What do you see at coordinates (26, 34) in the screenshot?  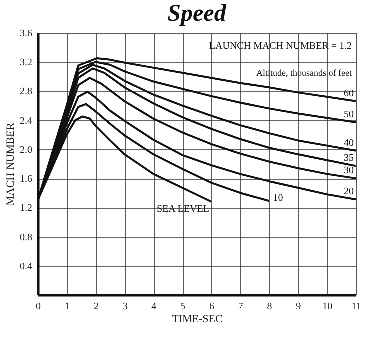 I see `y-tick-label: 3.6` at bounding box center [26, 34].